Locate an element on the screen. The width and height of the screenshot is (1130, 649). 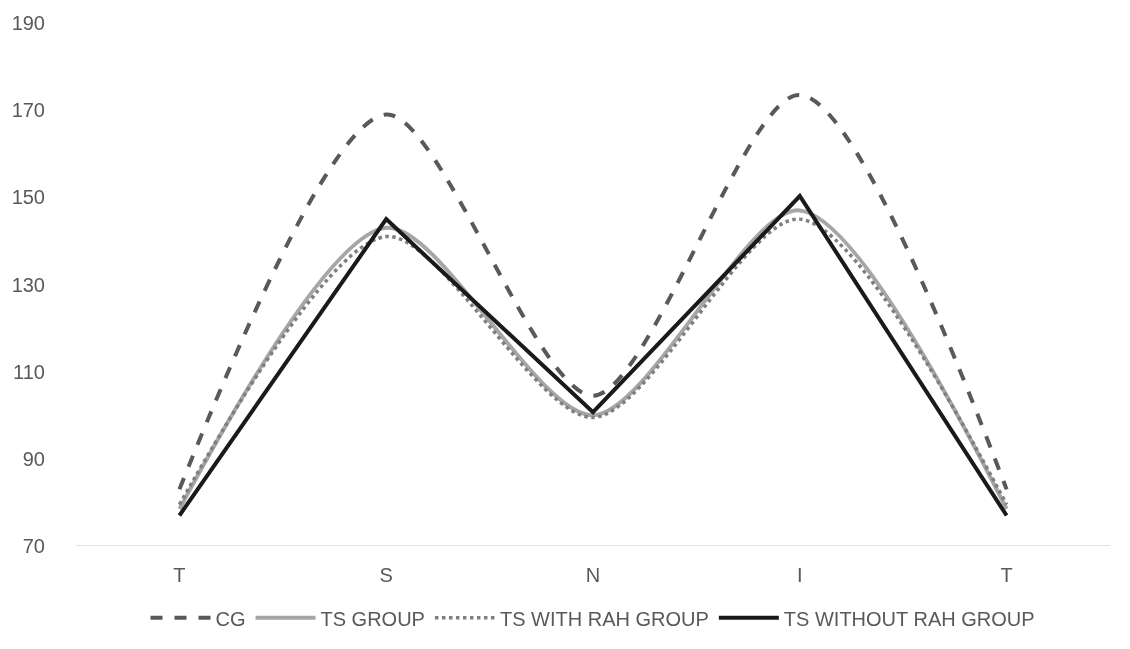
legend-label: TS WITH RAH GROUP is located at coordinates (604, 618).